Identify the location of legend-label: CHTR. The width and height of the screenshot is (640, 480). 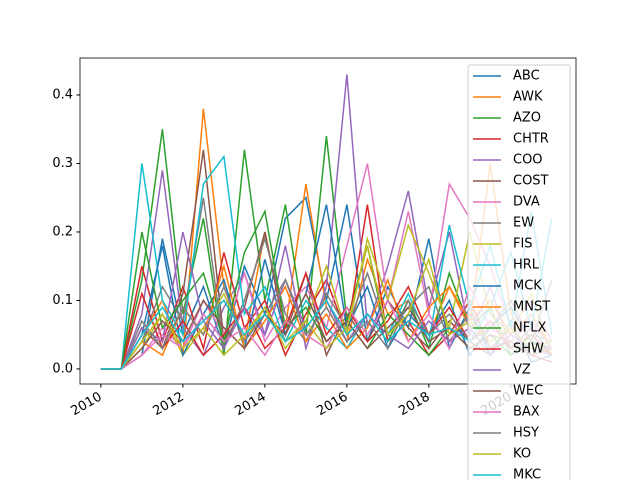
(531, 139).